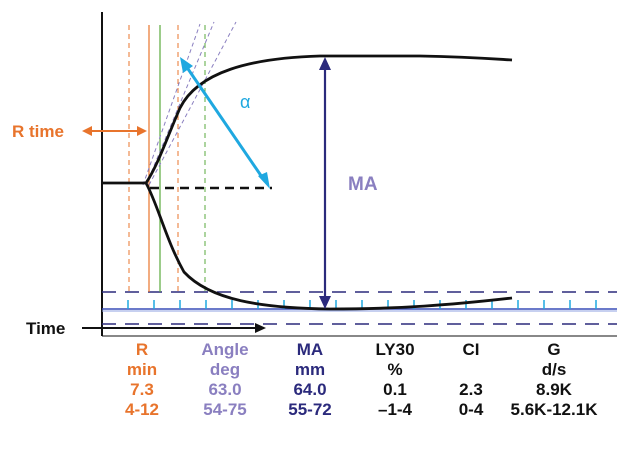  Describe the element at coordinates (395, 369) in the screenshot. I see `col-ly30-unit: %` at that location.